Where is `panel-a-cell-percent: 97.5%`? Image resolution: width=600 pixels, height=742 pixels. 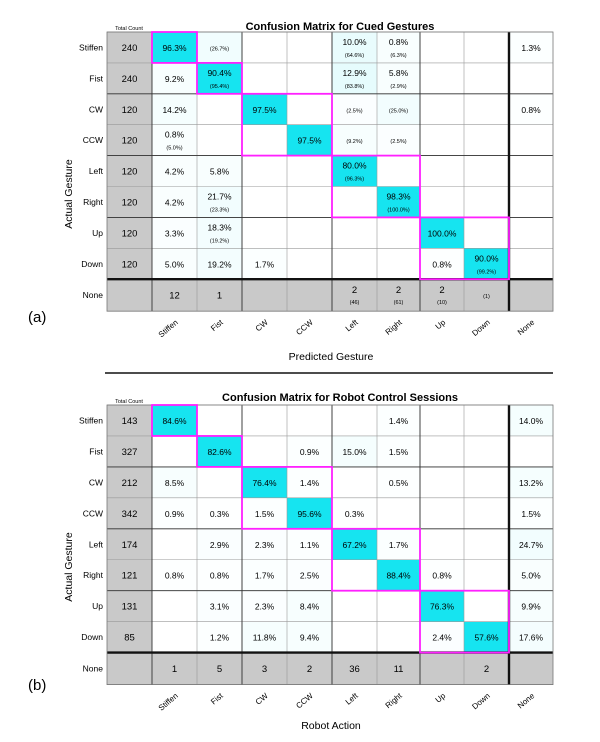
panel-a-cell-percent: 97.5% is located at coordinates (264, 110).